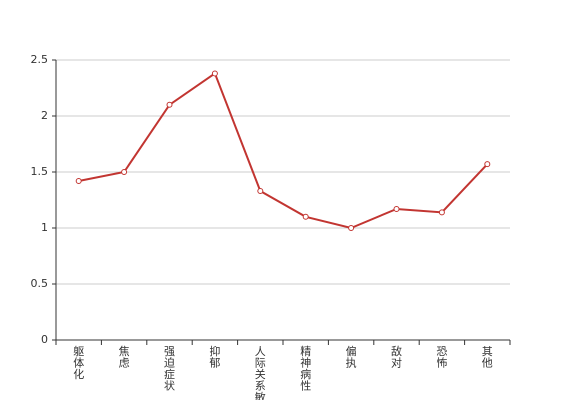 This screenshot has height=400, width=567. I want to click on x-tick-label: 其他, so click(487, 357).